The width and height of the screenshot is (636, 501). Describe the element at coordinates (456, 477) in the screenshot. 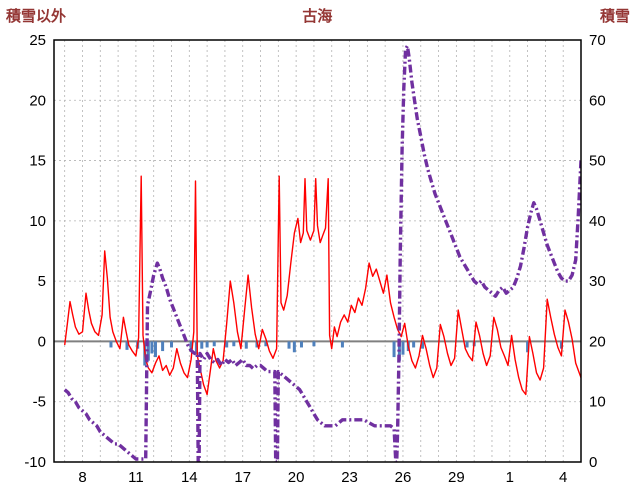

I see `x-axis-tick-label: 29` at that location.